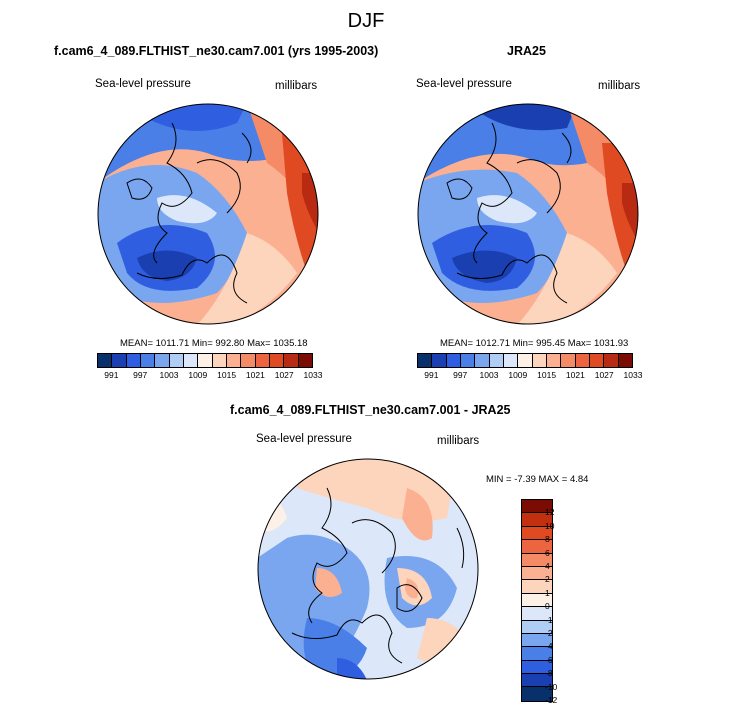  I want to click on right-colorbar: 991 997 1003 1009 1015 1021 1027 1033, so click(529, 366).